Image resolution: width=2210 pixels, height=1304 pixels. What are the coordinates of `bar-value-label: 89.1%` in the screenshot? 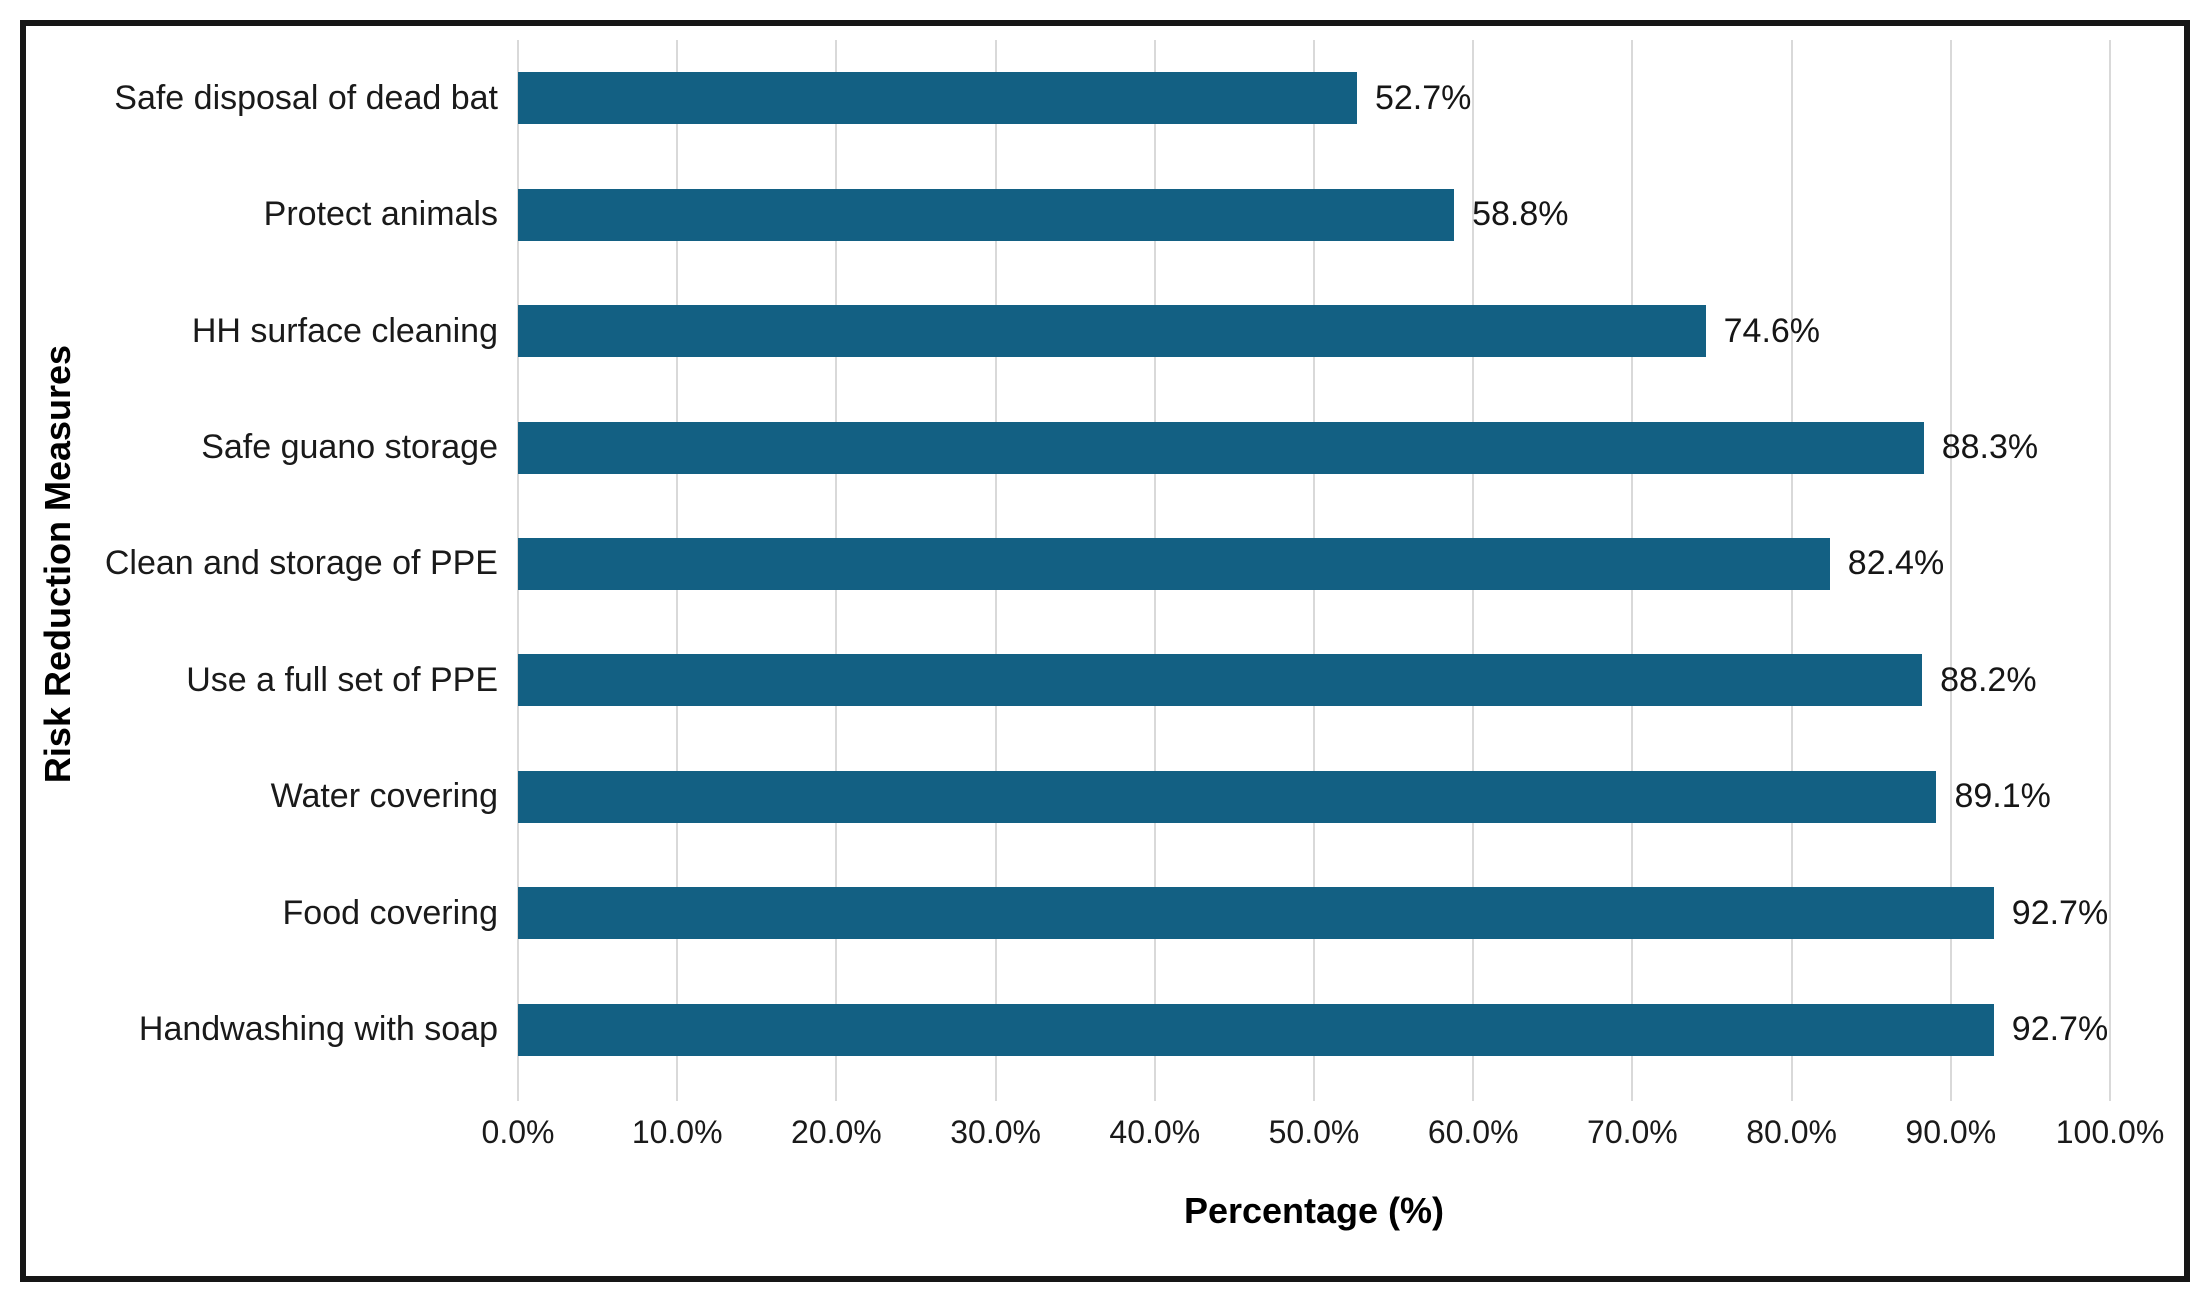 It's located at (2002, 796).